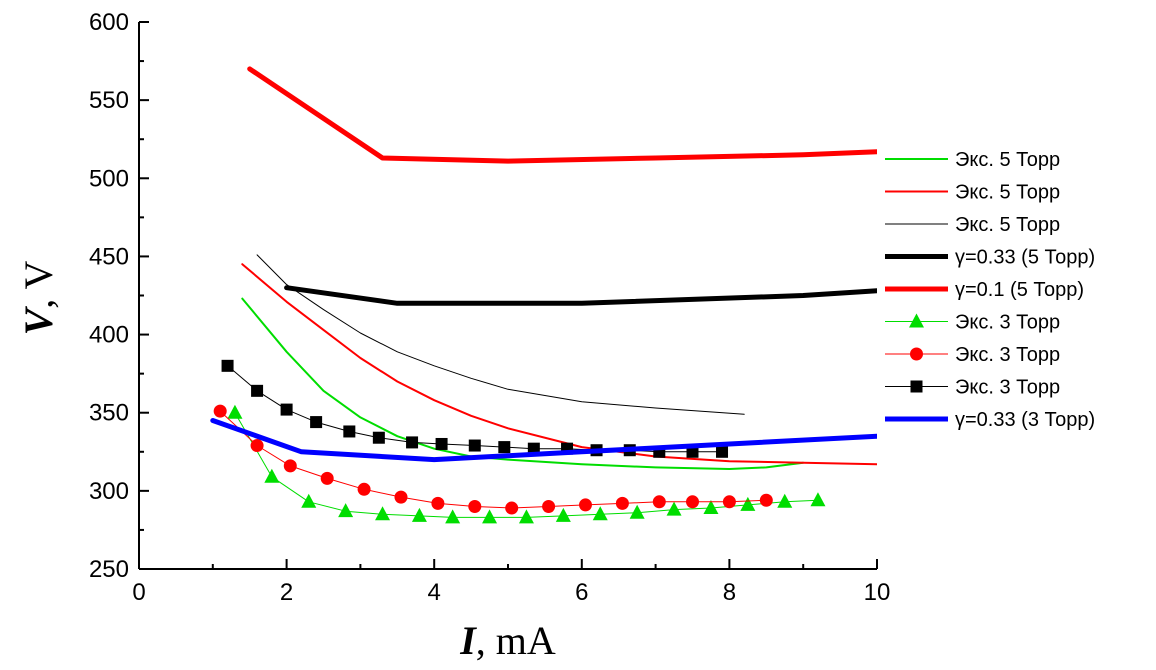  I want to click on series-4-line, so click(580, 295).